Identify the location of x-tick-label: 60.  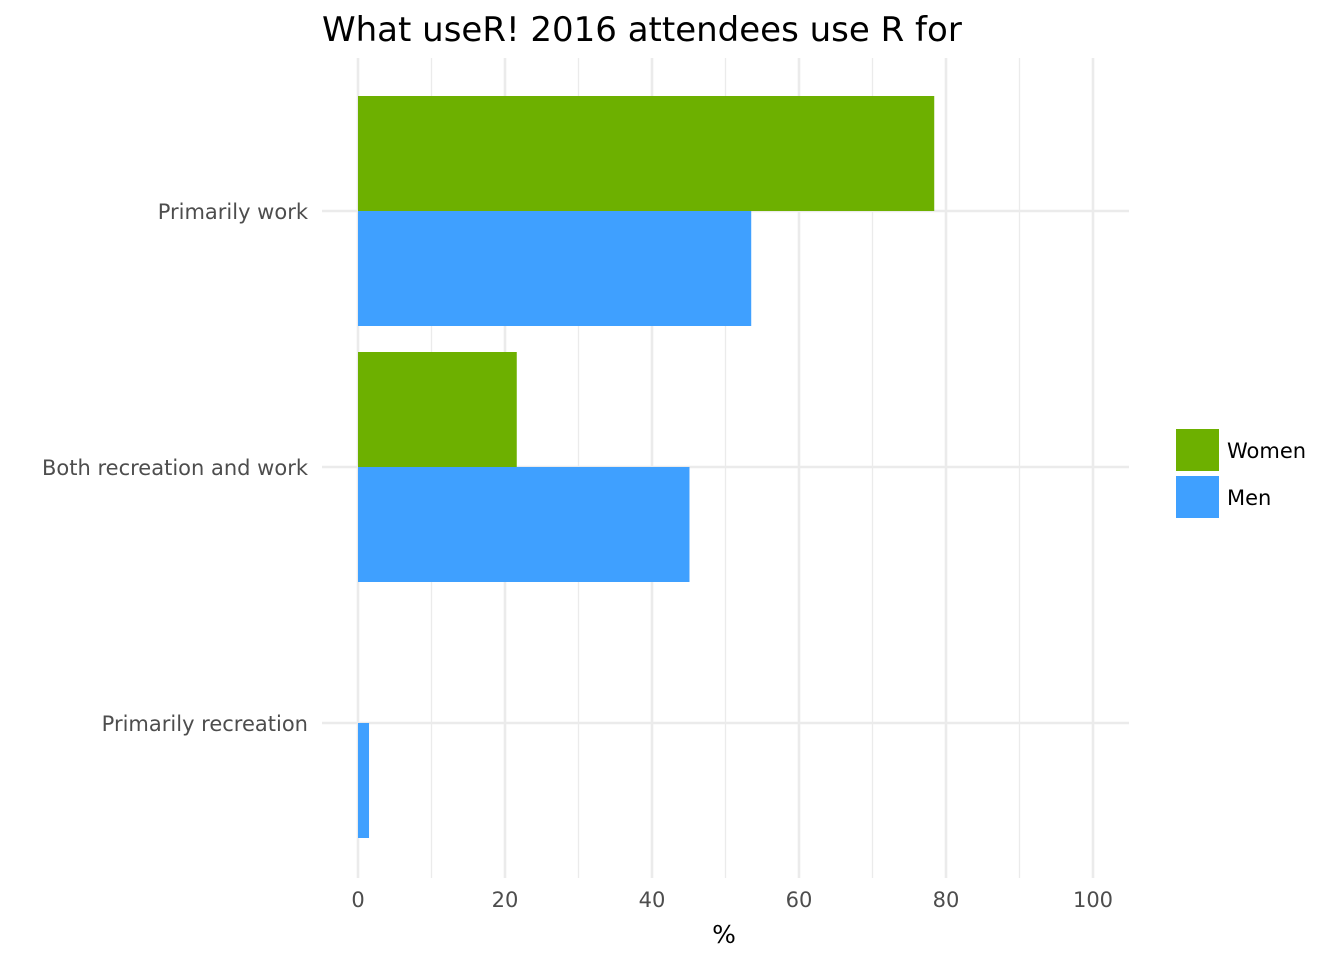
(799, 900).